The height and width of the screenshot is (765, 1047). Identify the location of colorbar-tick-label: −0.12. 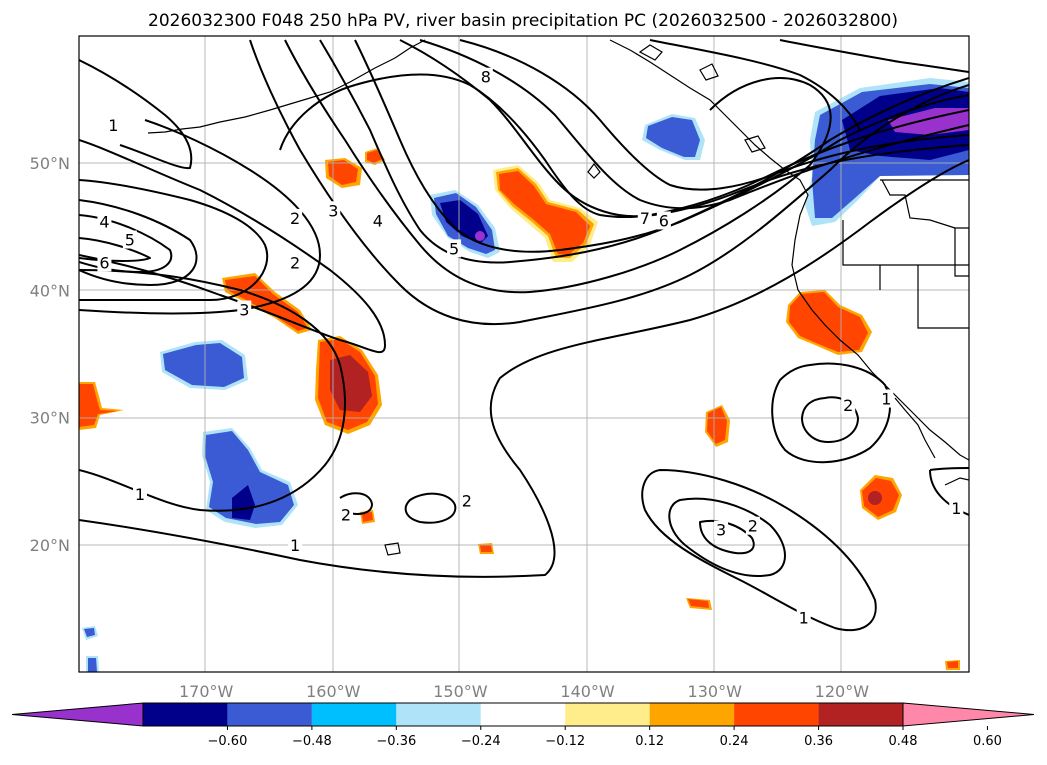
(565, 741).